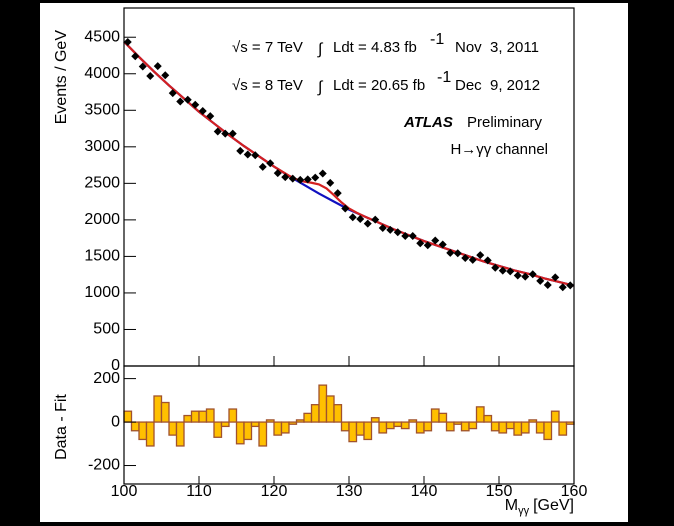 The image size is (674, 526). I want to click on x-tick-label: 130, so click(349, 491).